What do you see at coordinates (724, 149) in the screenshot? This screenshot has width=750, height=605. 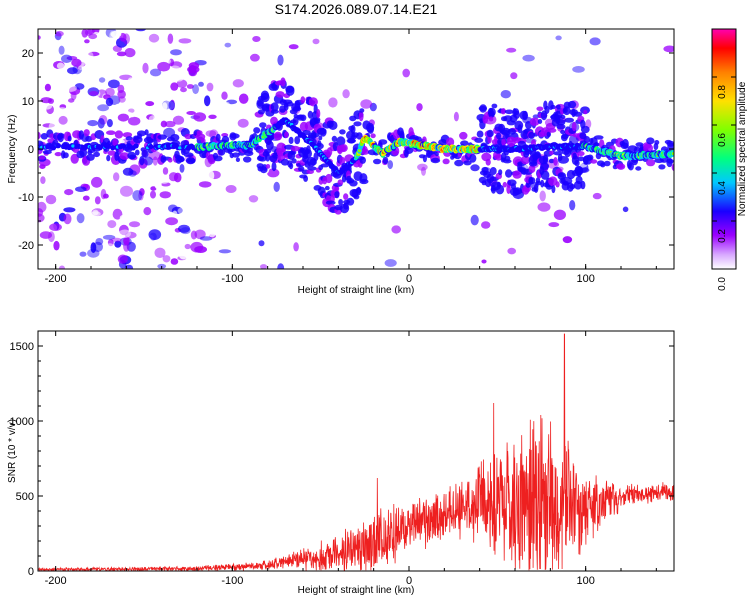 I see `colorbar-gradient` at bounding box center [724, 149].